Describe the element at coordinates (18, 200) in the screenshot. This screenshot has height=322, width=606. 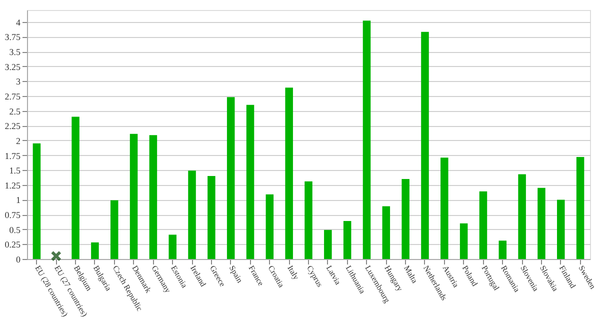
I see `y-tick-label: 1` at that location.